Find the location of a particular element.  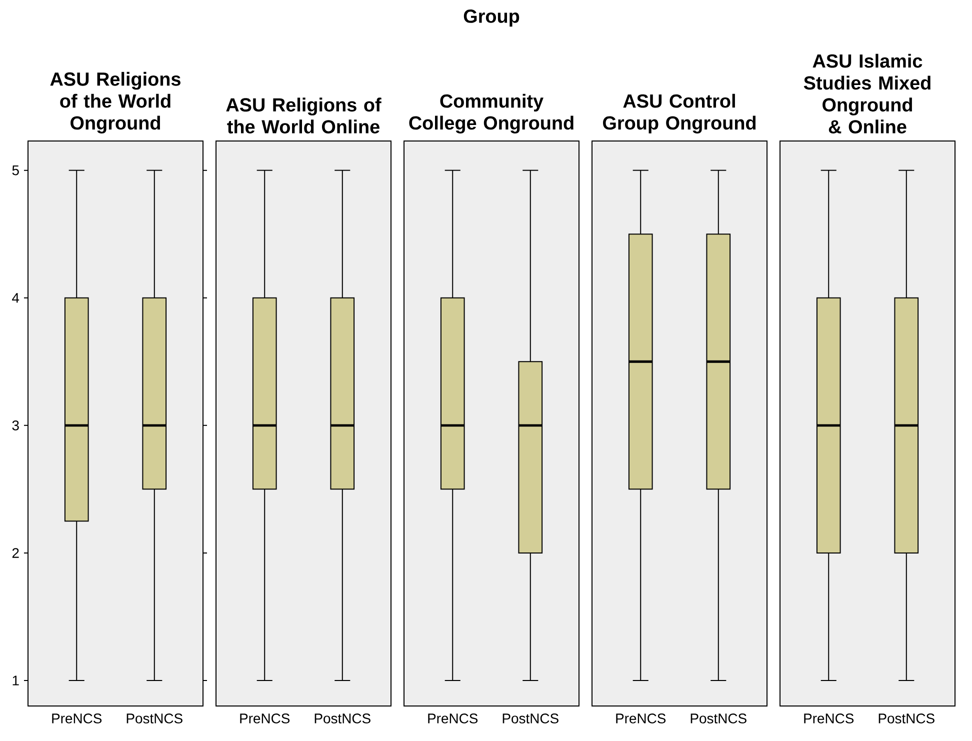

chart-title: Community College Onground is located at coordinates (491, 114).